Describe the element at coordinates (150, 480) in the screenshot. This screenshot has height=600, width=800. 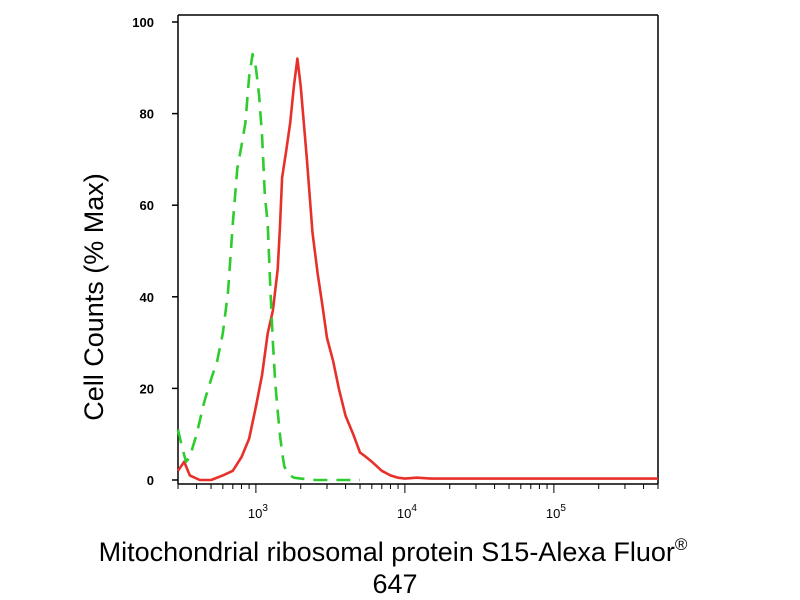
I see `y-tick-label: 0` at that location.